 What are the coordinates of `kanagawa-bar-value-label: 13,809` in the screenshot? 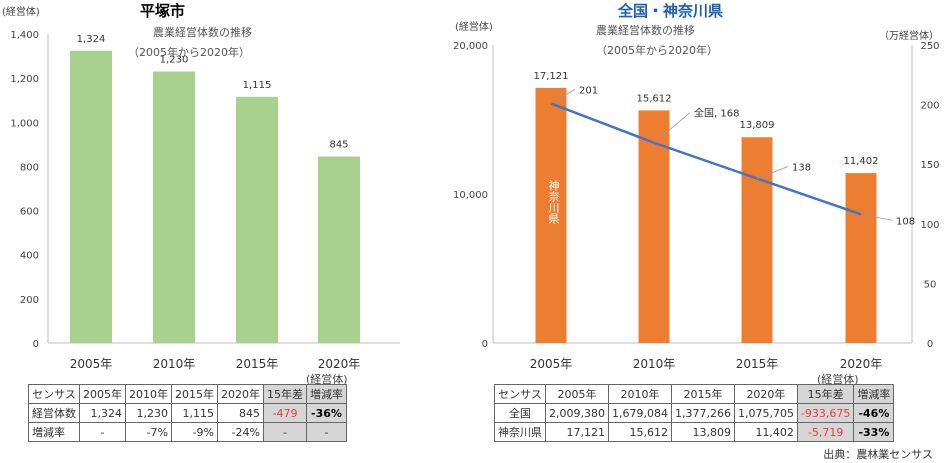 It's located at (757, 125).